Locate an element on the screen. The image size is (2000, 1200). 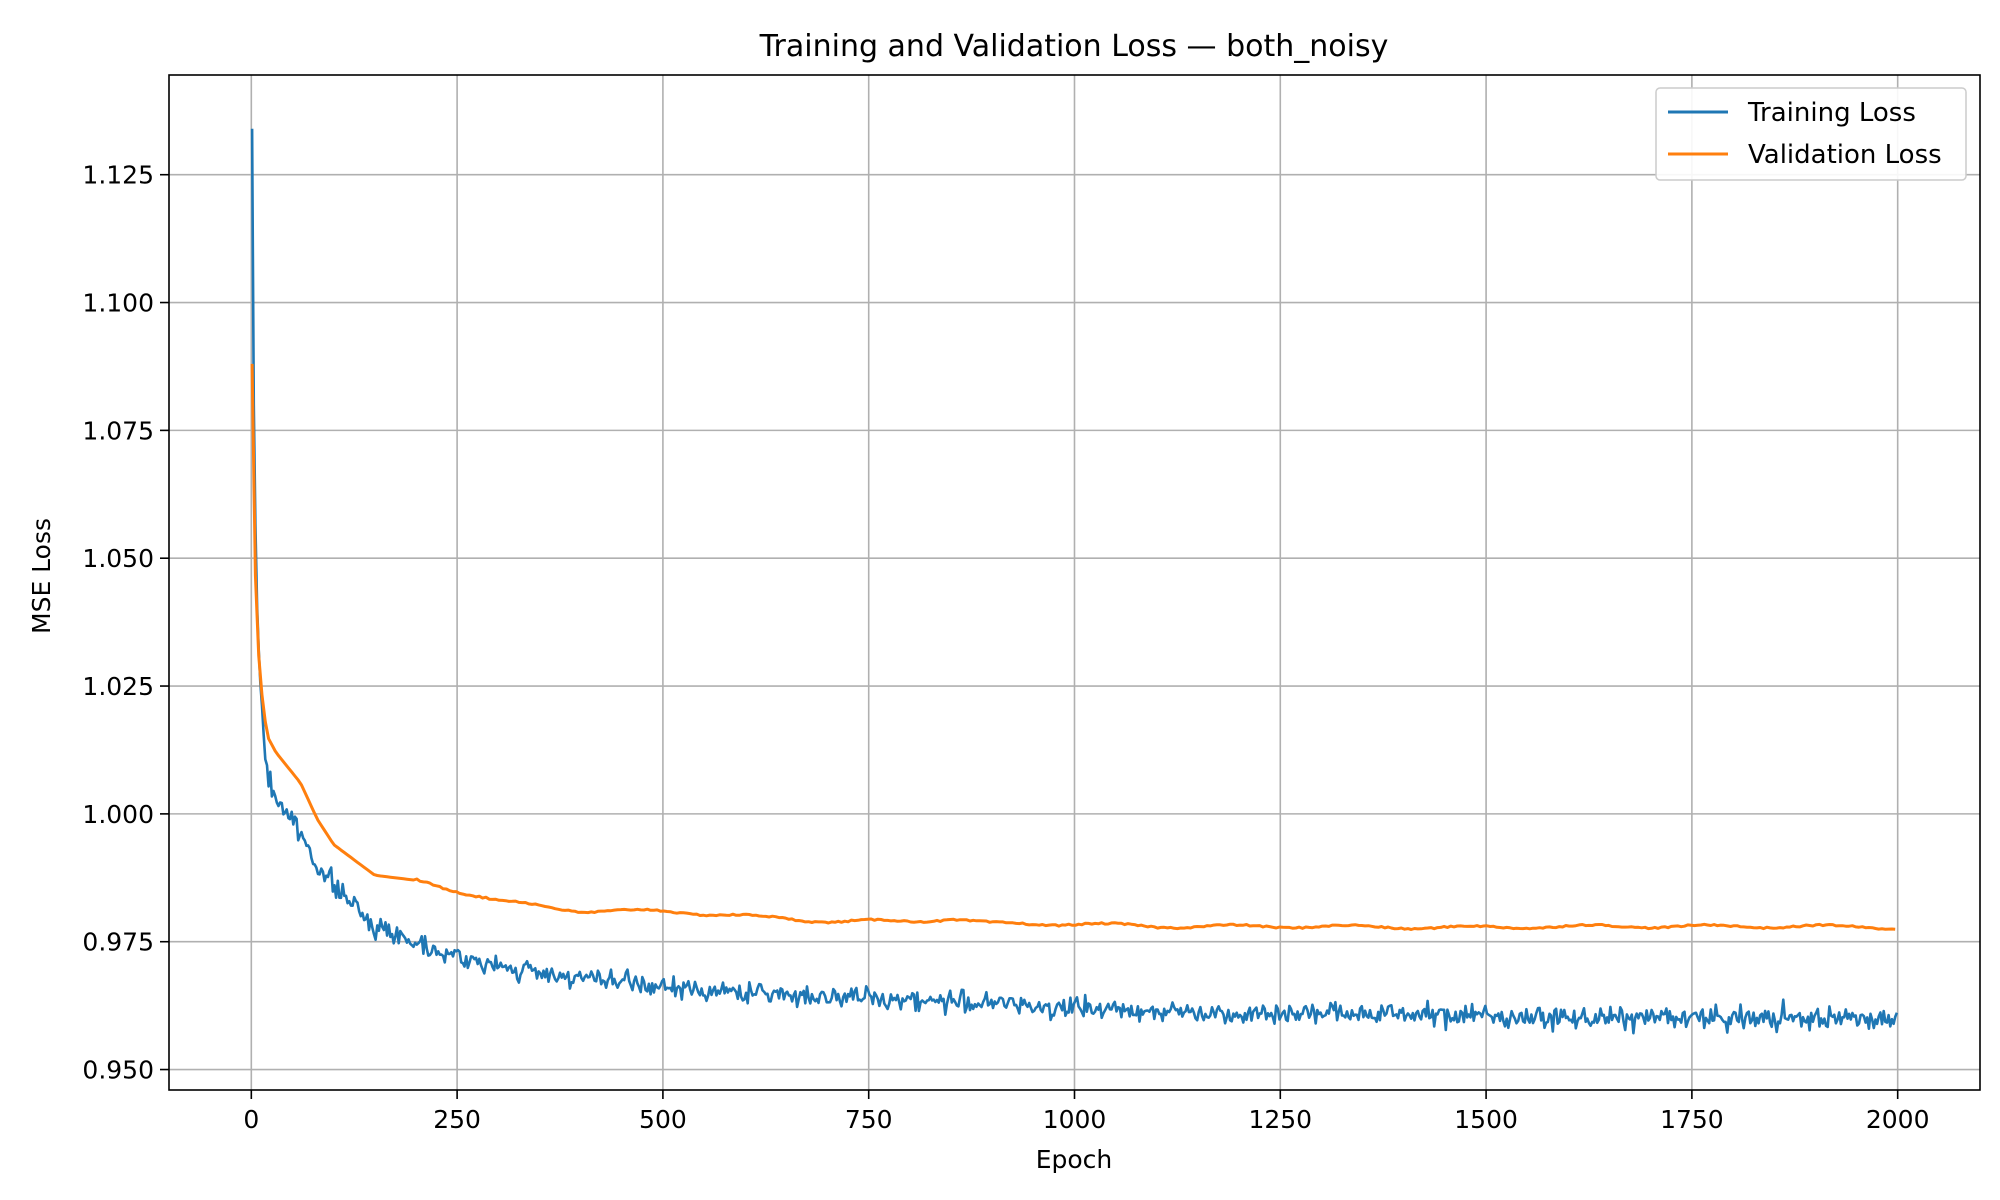
x-tick-label: 0 is located at coordinates (251, 1119).